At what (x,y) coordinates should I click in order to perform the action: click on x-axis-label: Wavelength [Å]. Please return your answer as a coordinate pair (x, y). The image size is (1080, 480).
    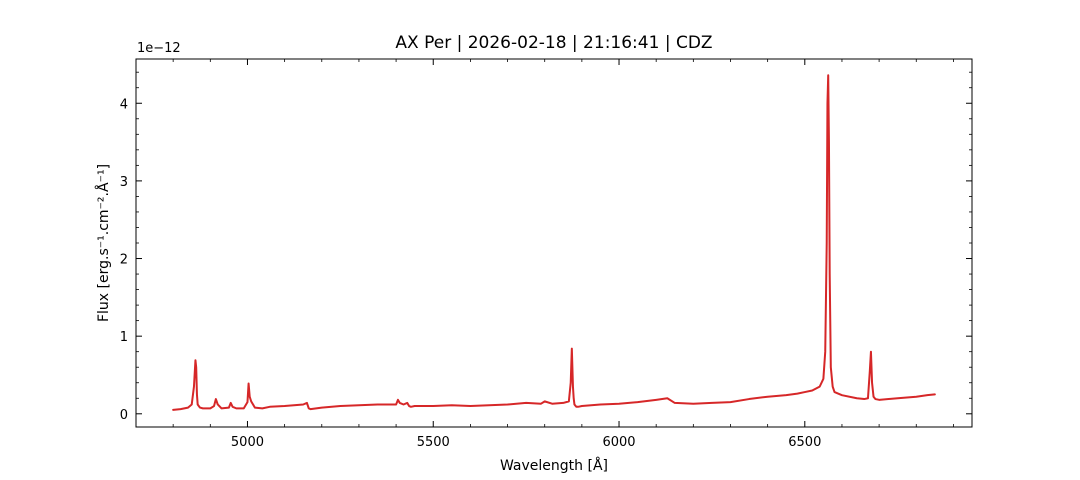
    Looking at the image, I should click on (554, 465).